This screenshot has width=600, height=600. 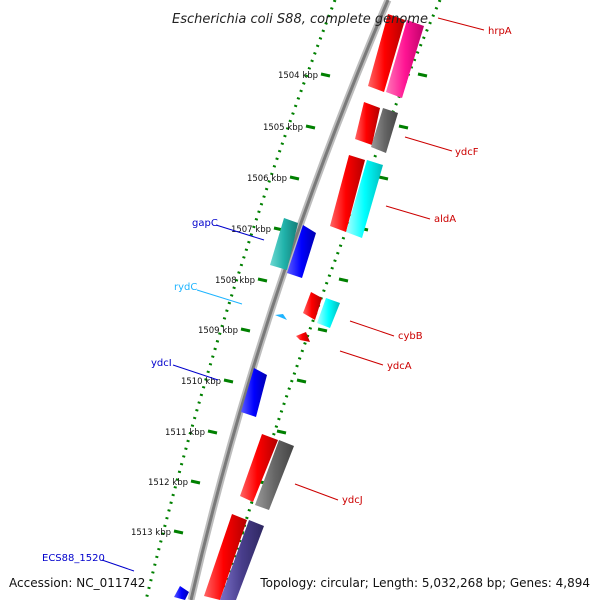 What do you see at coordinates (77, 583) in the screenshot?
I see `accession-text: Accession: NC_011742` at bounding box center [77, 583].